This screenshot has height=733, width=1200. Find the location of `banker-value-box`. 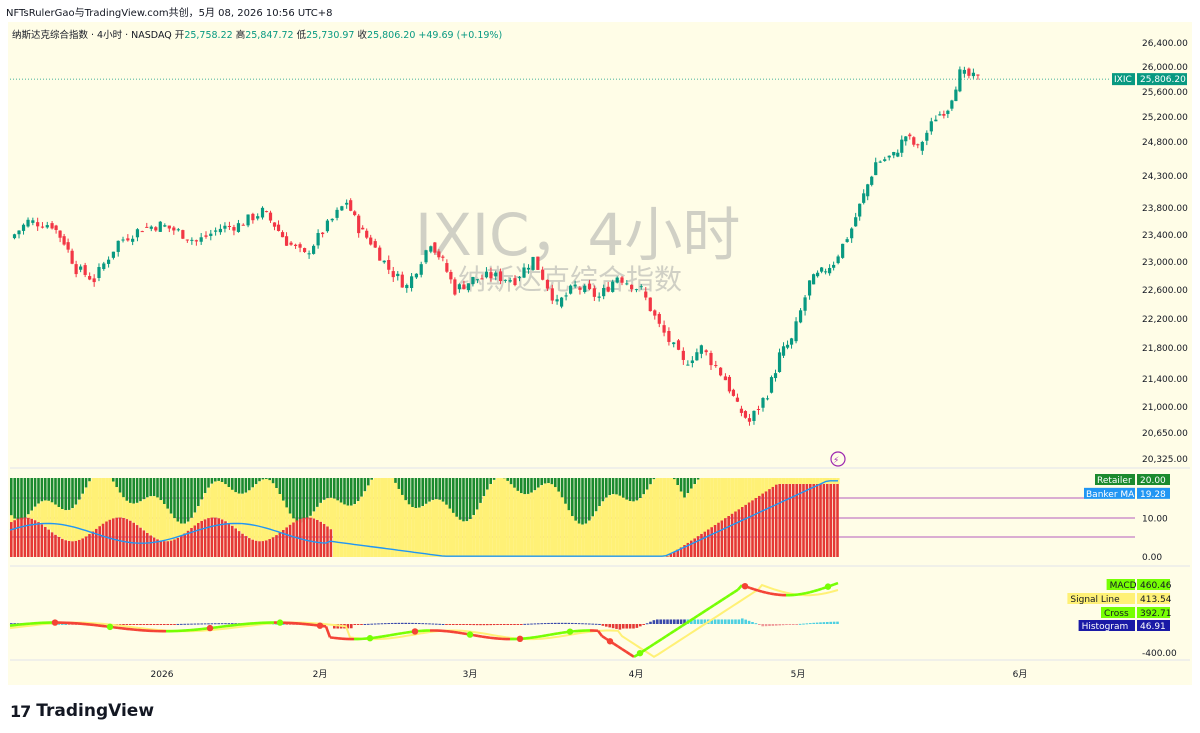

banker-value-box is located at coordinates (1153, 493).